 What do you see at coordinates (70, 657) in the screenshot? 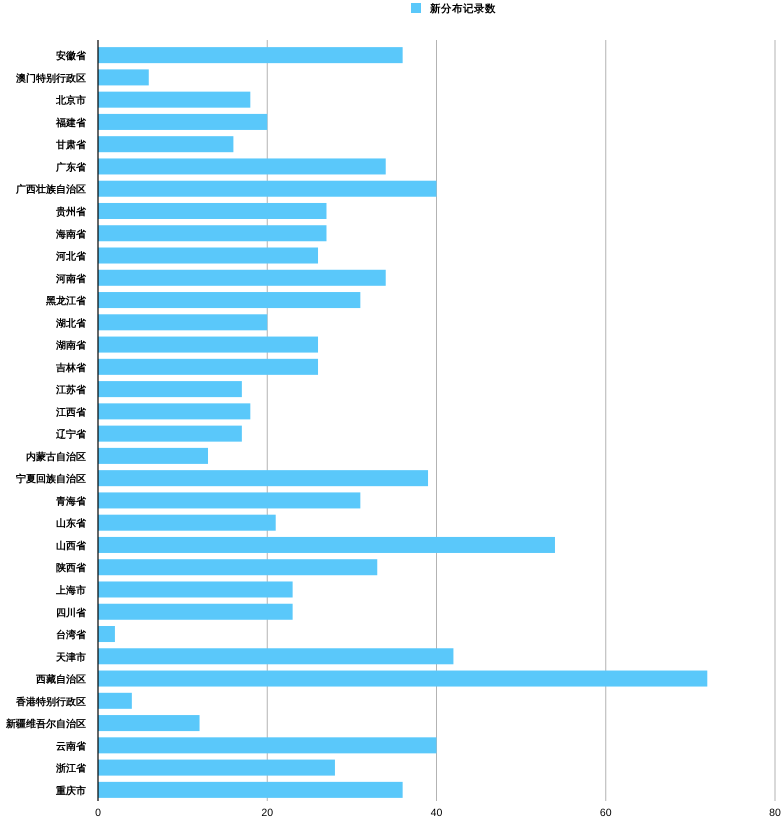
I see `y-tick-label: 天津市` at bounding box center [70, 657].